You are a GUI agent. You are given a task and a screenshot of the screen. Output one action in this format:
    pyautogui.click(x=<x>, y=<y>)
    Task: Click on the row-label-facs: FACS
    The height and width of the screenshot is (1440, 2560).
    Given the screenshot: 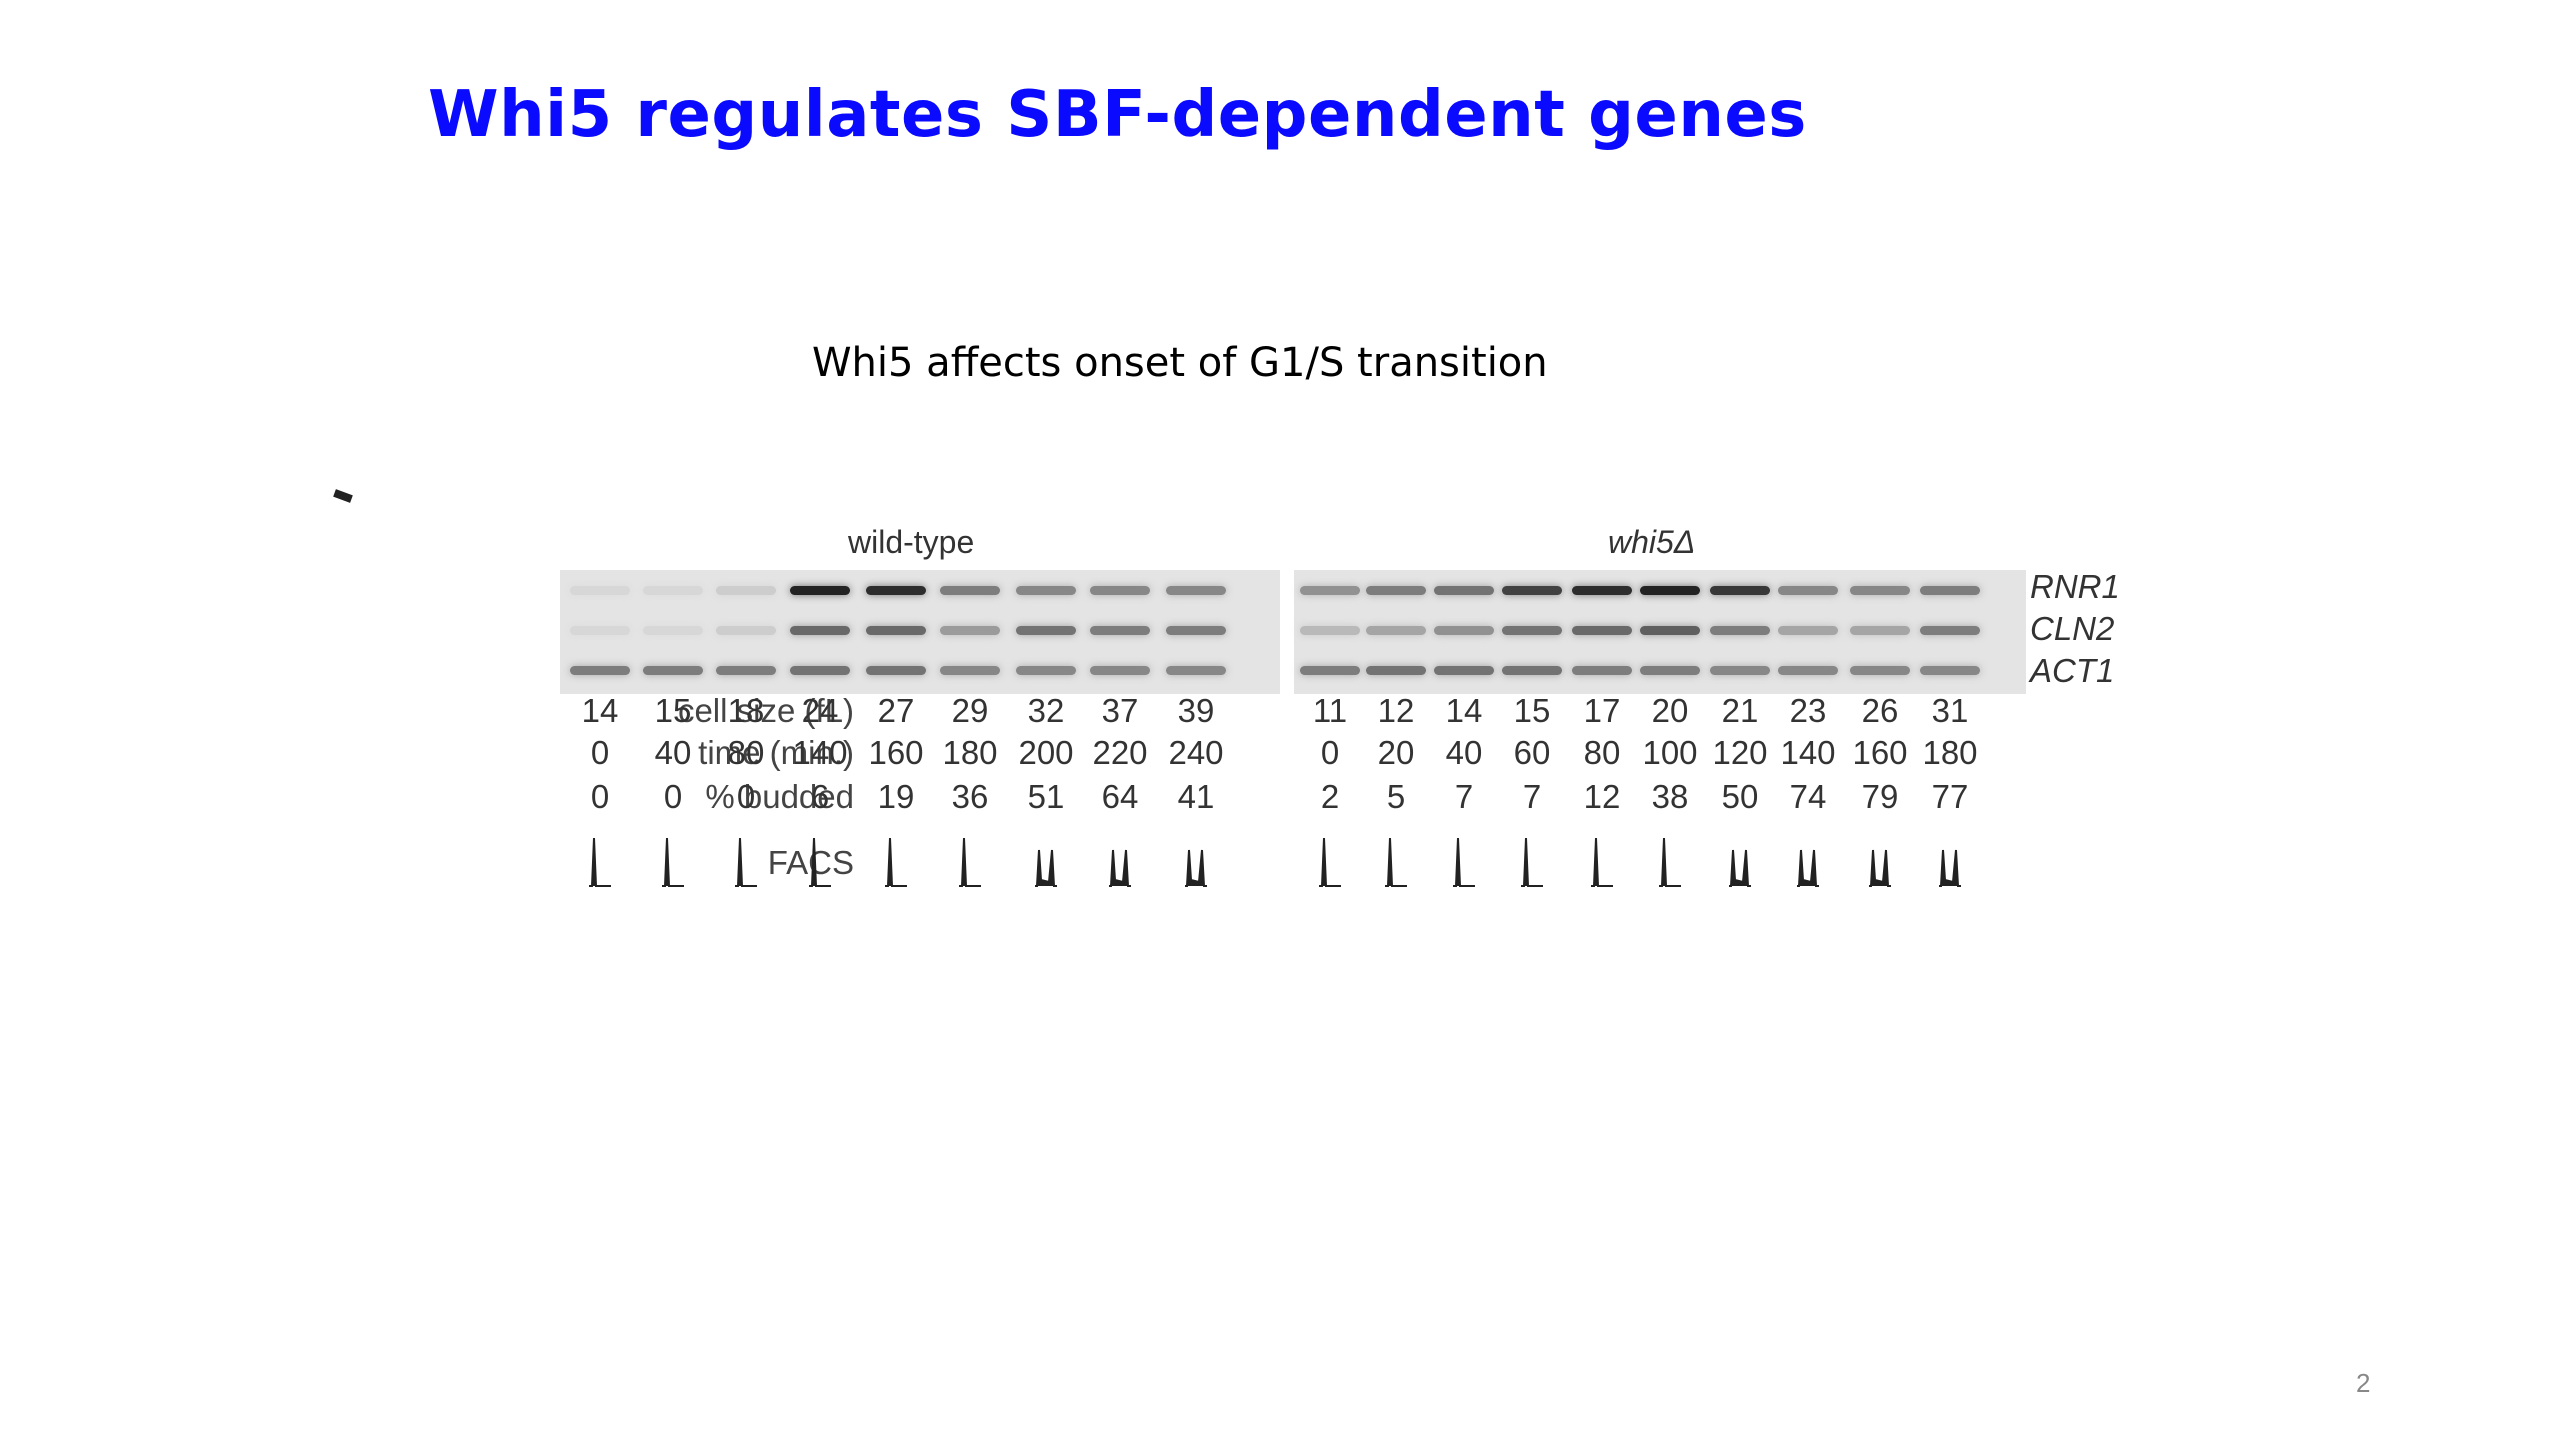 What is the action you would take?
    pyautogui.click(x=810, y=862)
    